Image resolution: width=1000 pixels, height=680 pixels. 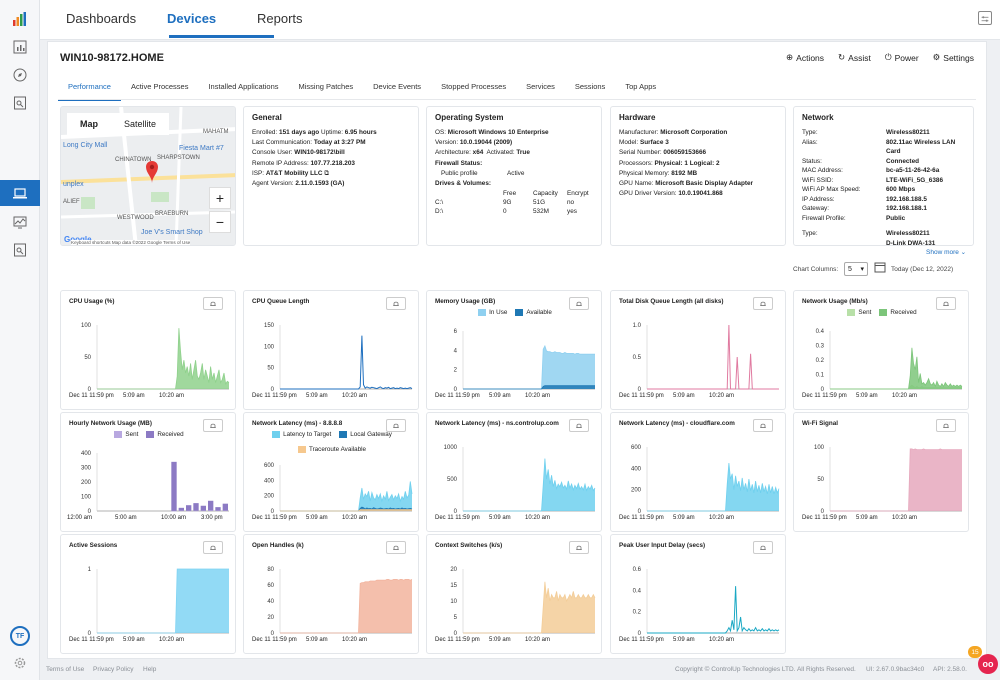 What do you see at coordinates (946, 252) in the screenshot?
I see `show-more-link: Show more ⌄` at bounding box center [946, 252].